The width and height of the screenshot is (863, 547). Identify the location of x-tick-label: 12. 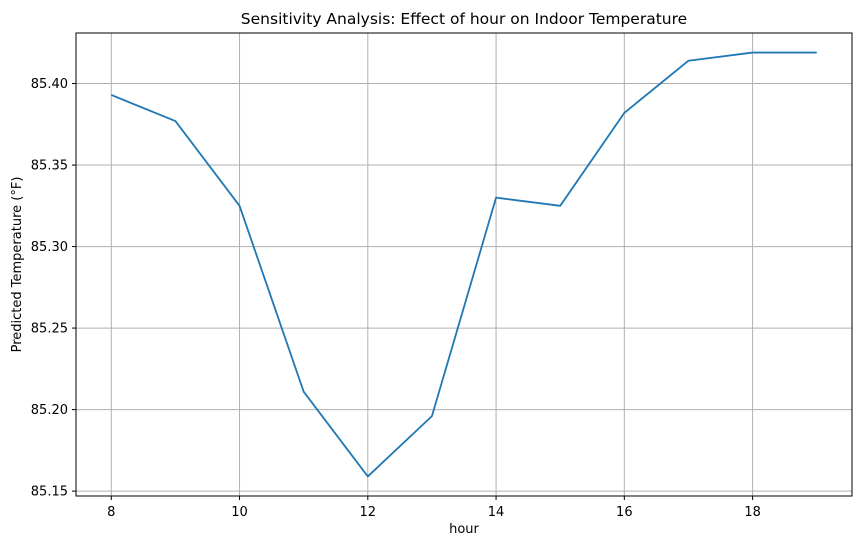
(368, 512).